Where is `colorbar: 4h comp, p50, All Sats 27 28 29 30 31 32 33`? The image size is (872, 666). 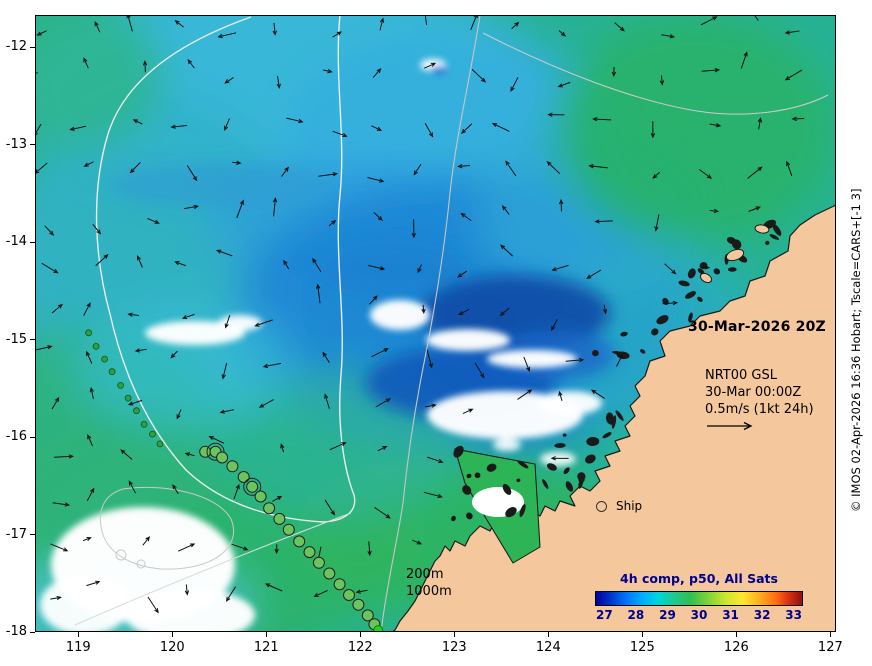
colorbar: 4h comp, p50, All Sats 27 28 29 30 31 32 33 is located at coordinates (699, 596).